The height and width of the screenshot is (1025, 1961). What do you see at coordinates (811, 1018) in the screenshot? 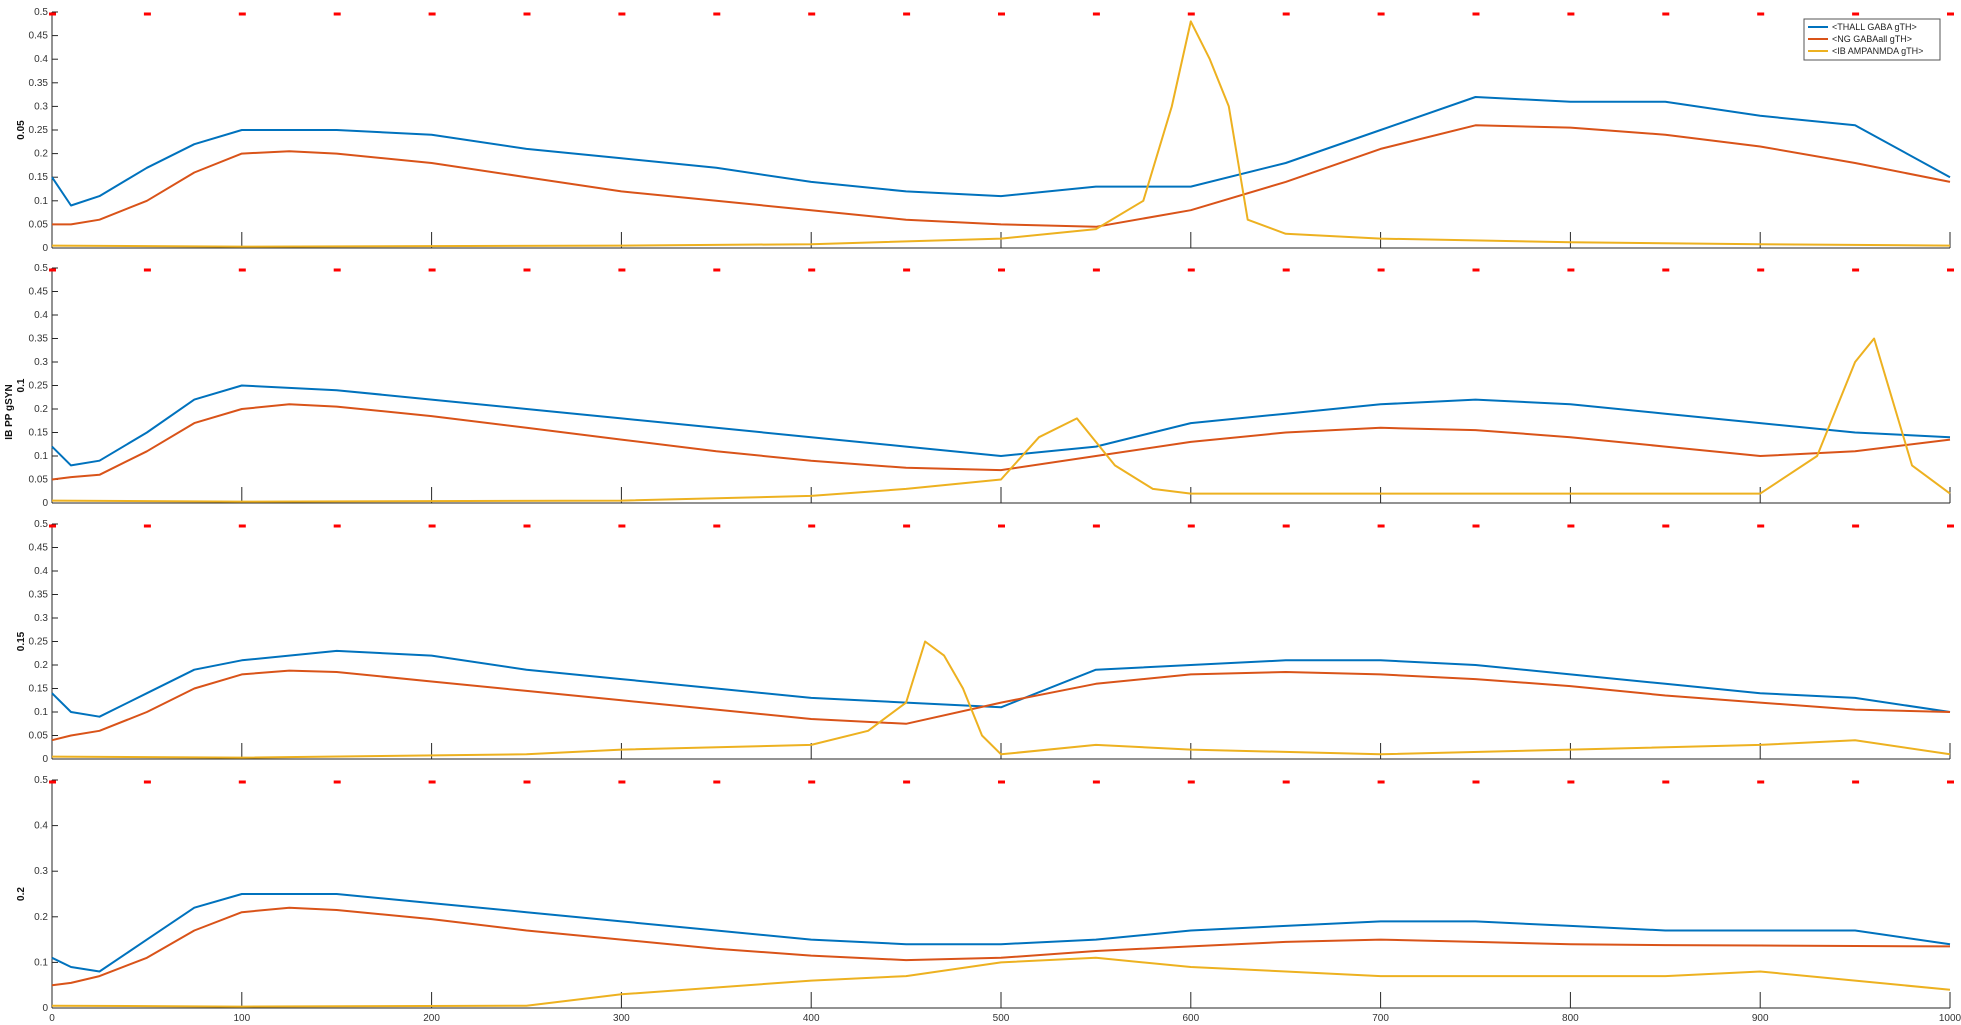
I see `x-tick-label: 400` at bounding box center [811, 1018].